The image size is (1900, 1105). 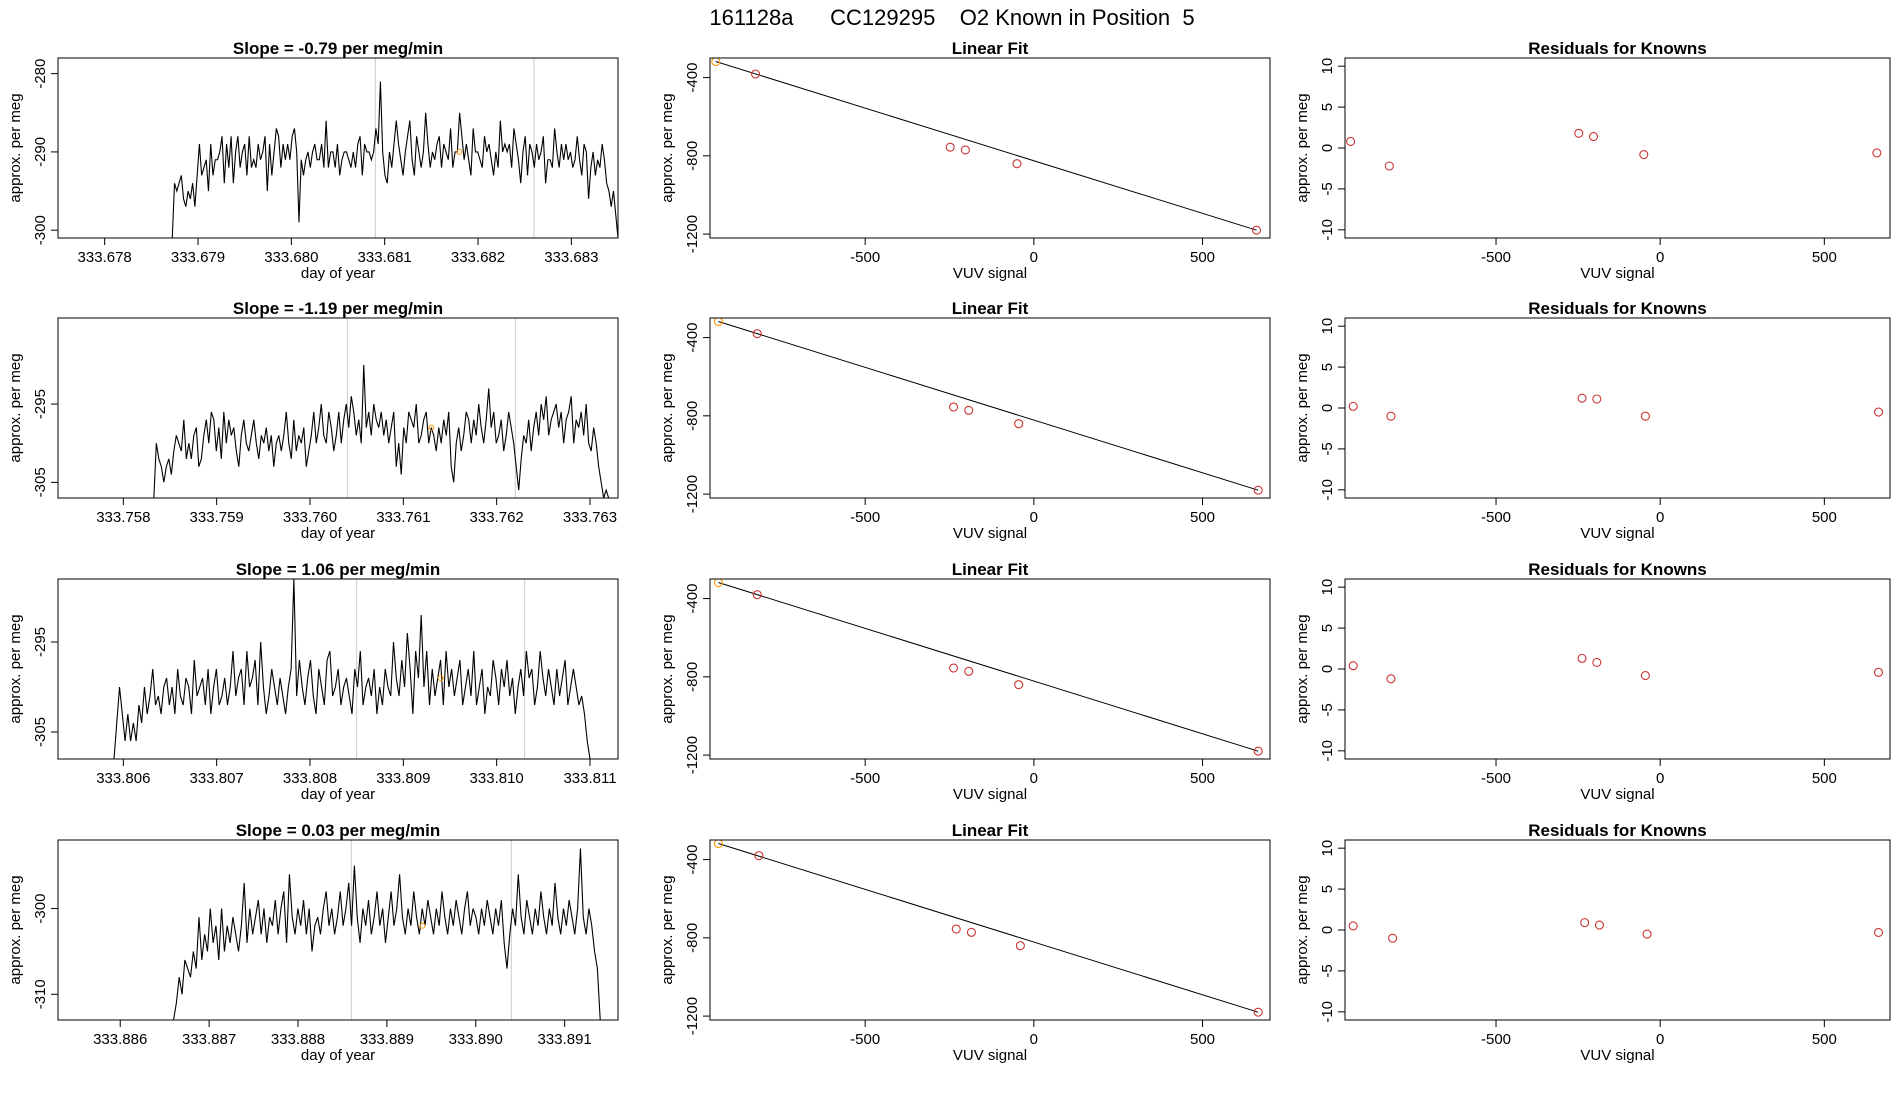 What do you see at coordinates (1327, 408) in the screenshot?
I see `y-tick-label: 0` at bounding box center [1327, 408].